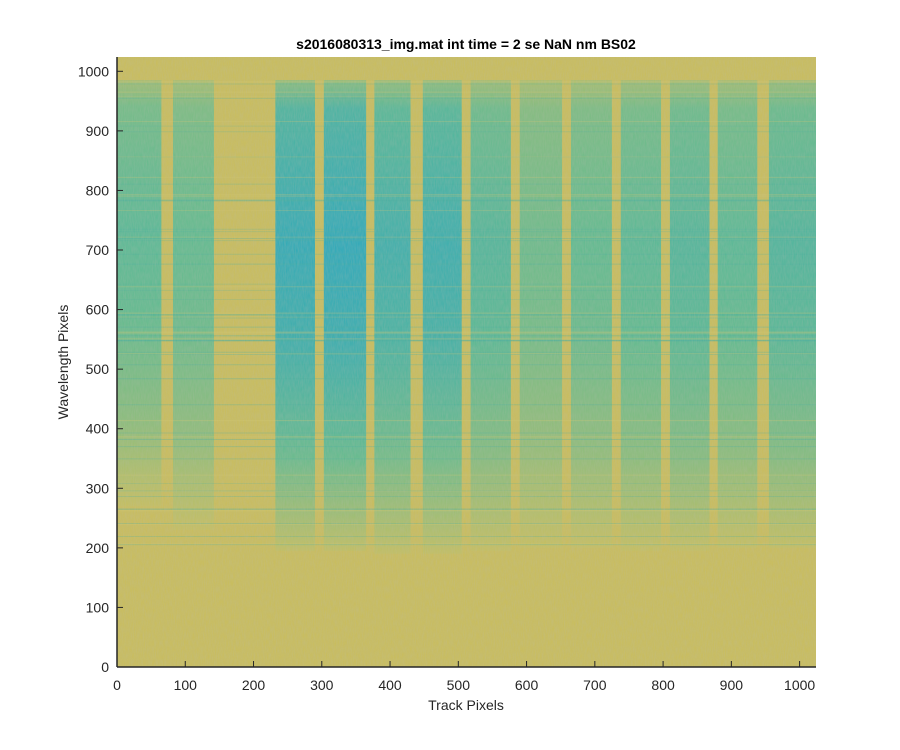  I want to click on y-ticks: 0 100 200 300 400 500 600 700 800 900 1000, so click(100, 369).